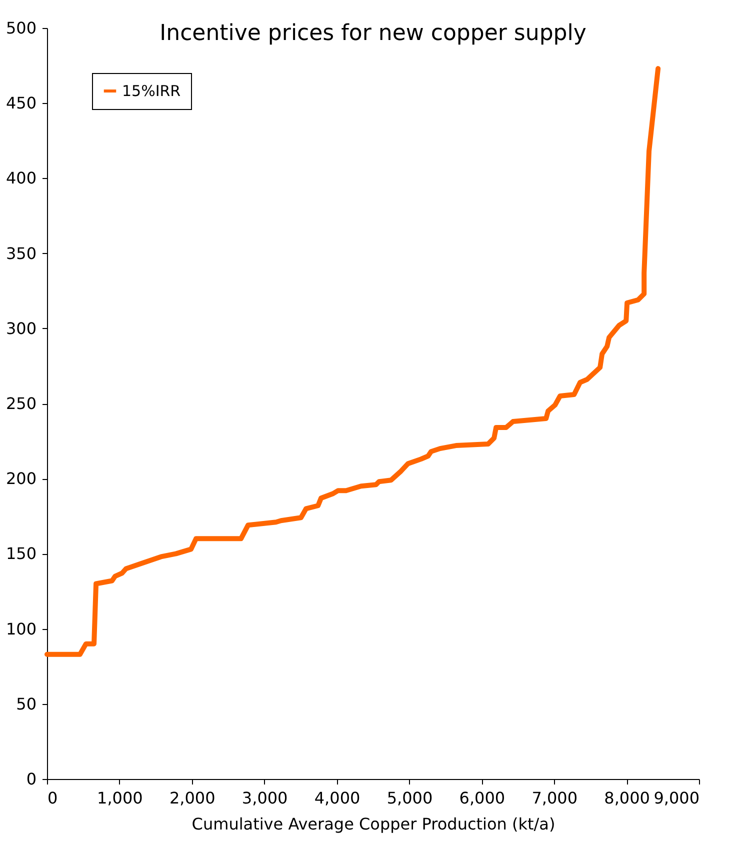 The image size is (751, 867). Describe the element at coordinates (374, 824) in the screenshot. I see `x-axis-title: Cumulative Average Copper Production (kt/a)` at that location.